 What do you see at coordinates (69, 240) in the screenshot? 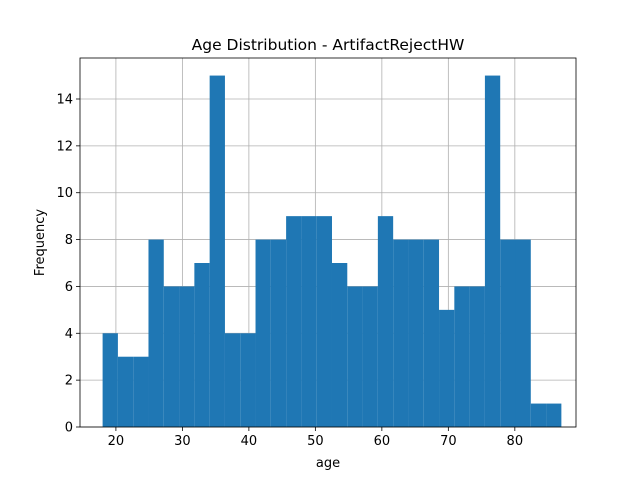
I see `y-tick-label: 8` at bounding box center [69, 240].